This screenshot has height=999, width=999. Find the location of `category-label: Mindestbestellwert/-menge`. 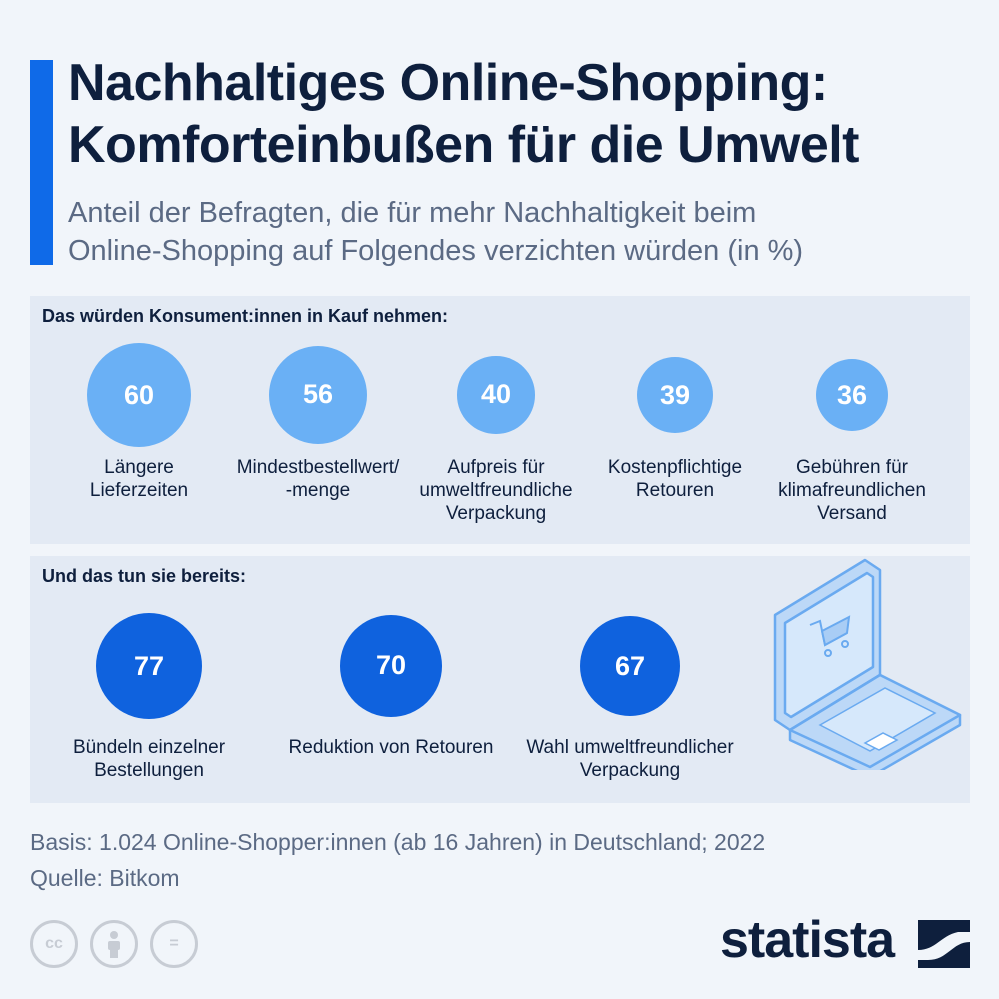

category-label: Mindestbestellwert/-menge is located at coordinates (318, 479).